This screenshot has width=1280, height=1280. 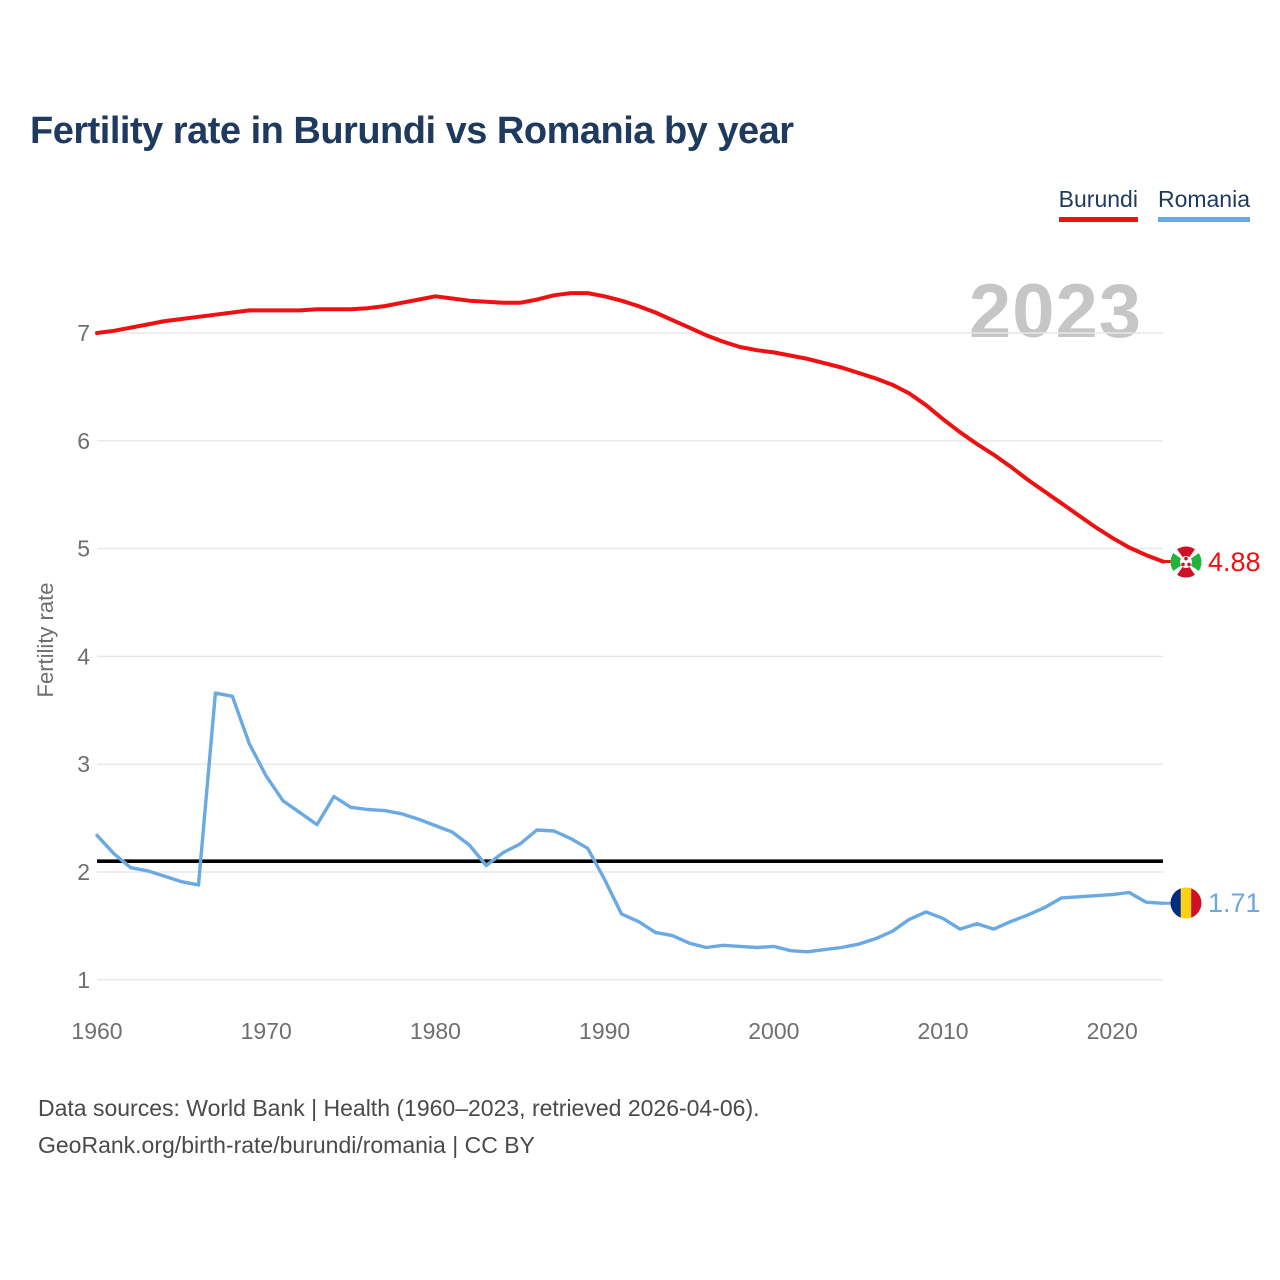 I want to click on y-tick-label: 1, so click(x=83, y=980).